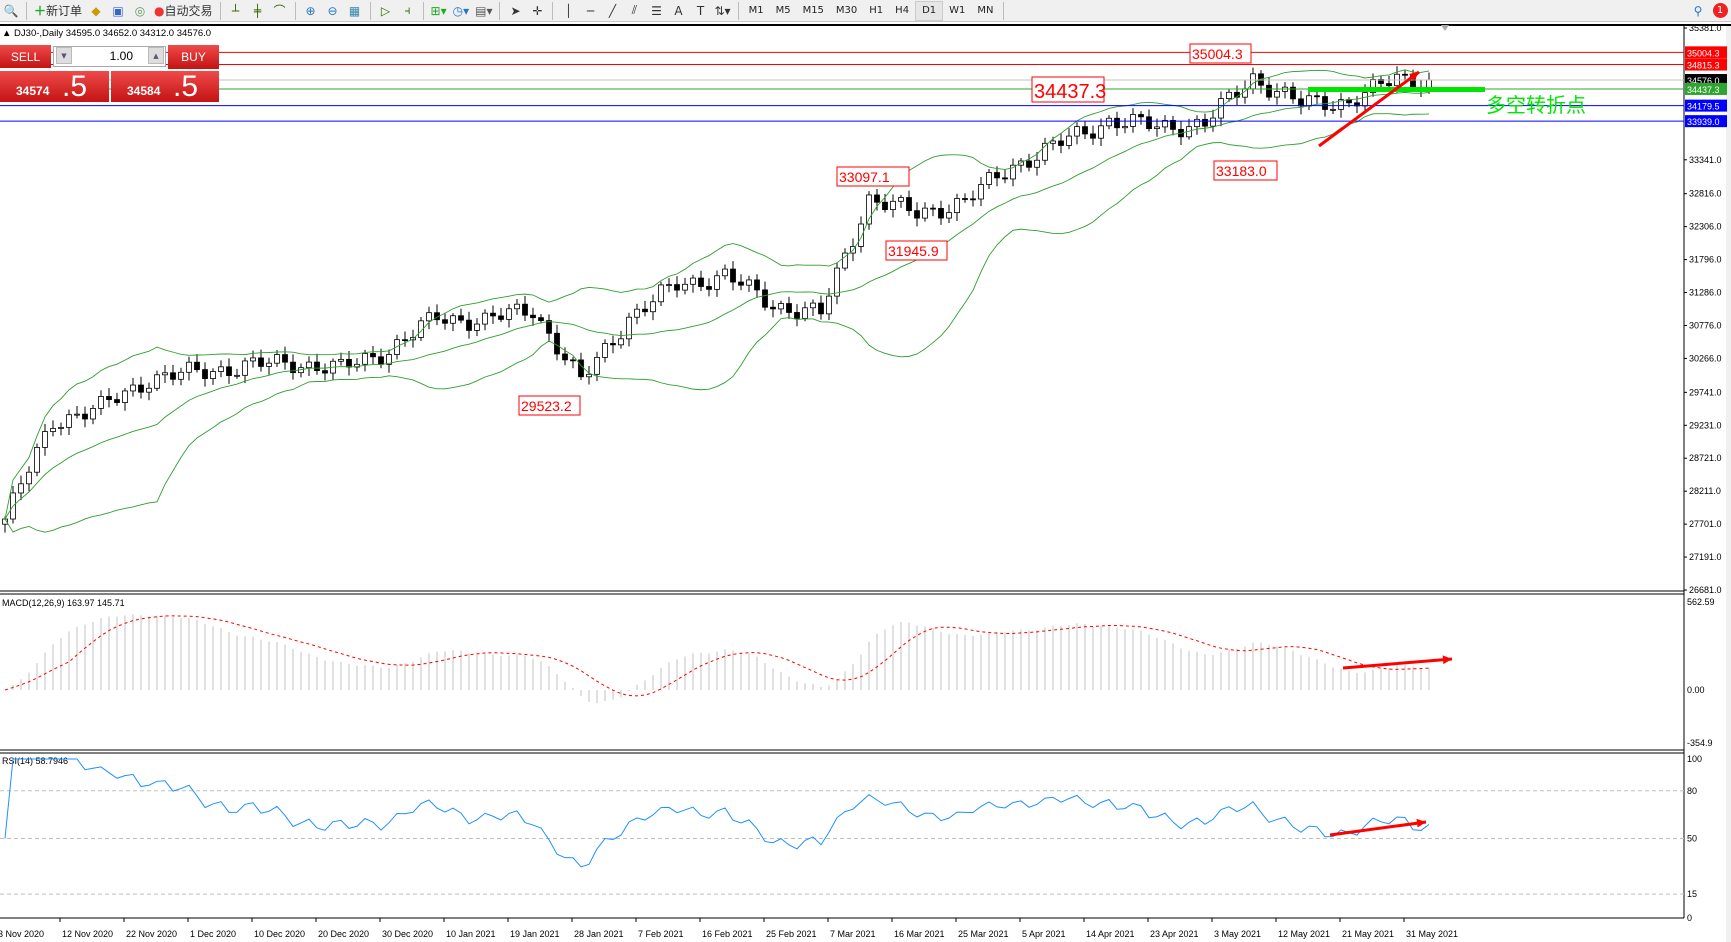 The height and width of the screenshot is (942, 1731). I want to click on zoom-out-icon: ⊖, so click(332, 10).